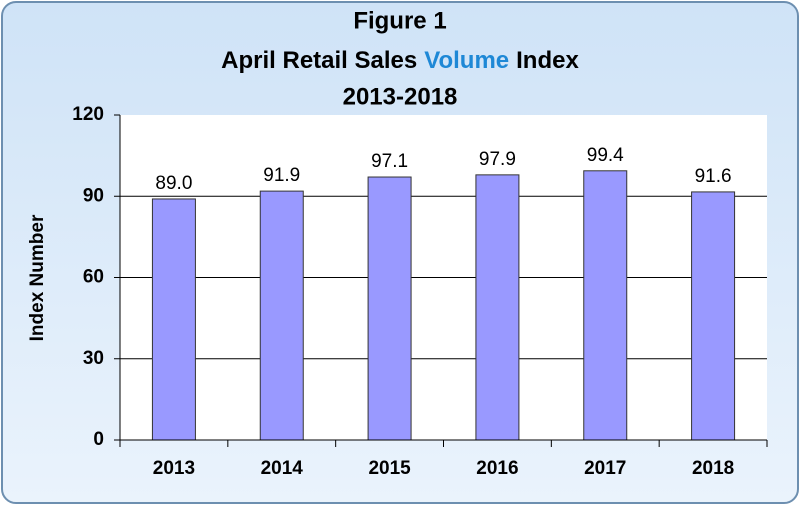 This screenshot has height=510, width=800. I want to click on chart-title: April Retail Sales Volume Index, so click(400, 60).